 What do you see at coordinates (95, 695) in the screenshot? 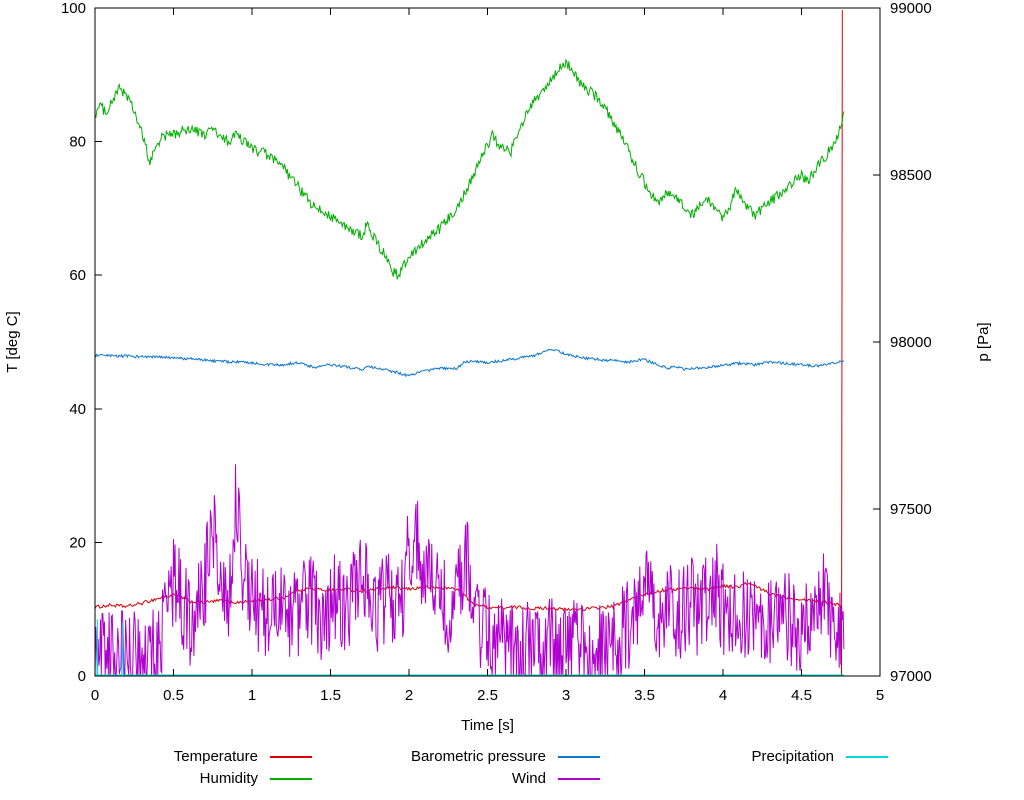
I see `x-tick-label: 0` at bounding box center [95, 695].